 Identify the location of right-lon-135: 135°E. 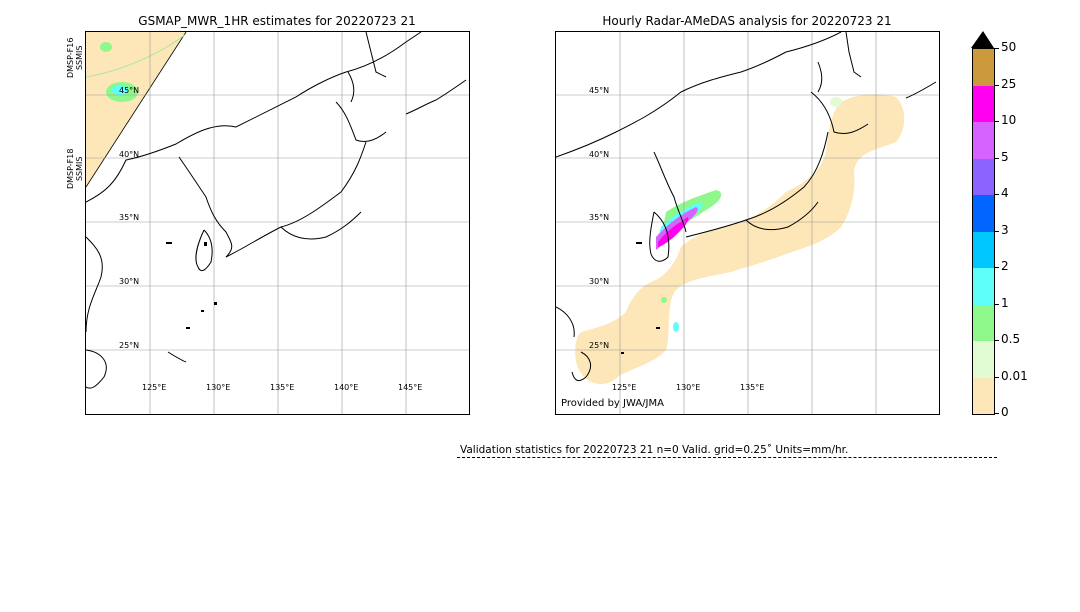
(752, 387).